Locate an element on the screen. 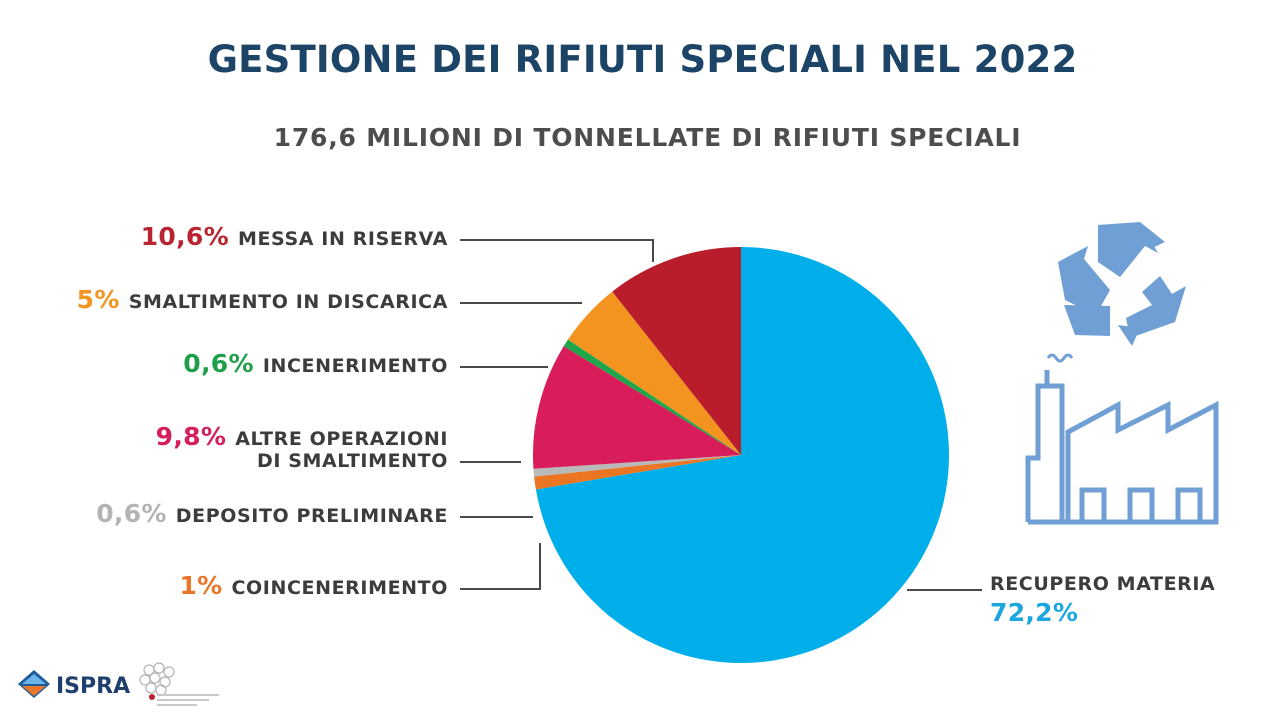 Image resolution: width=1280 pixels, height=713 pixels. slice-label-5: 5% SMALTIMENTO IN DISCARICA is located at coordinates (262, 300).